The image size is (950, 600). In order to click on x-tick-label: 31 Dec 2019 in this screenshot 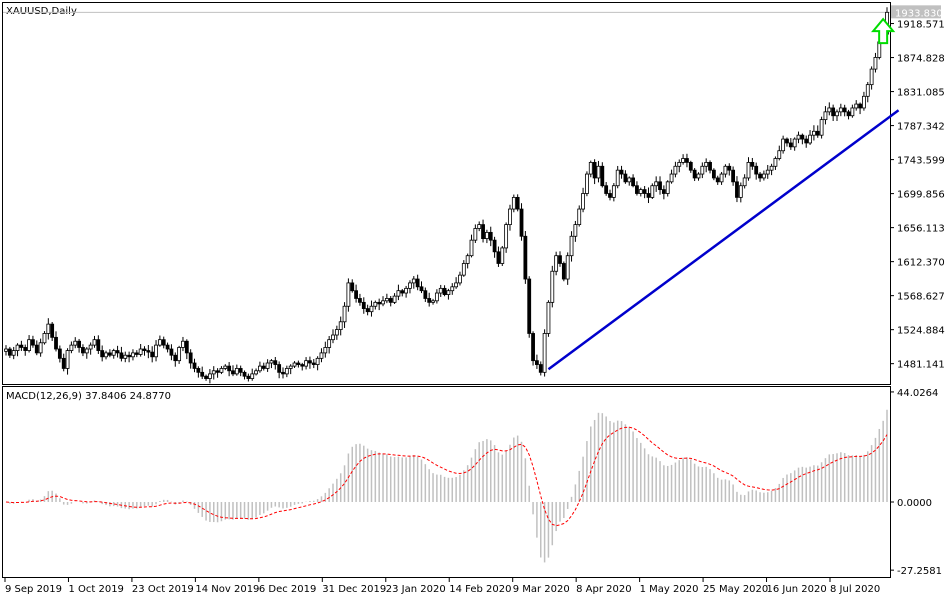, I will do `click(354, 589)`.